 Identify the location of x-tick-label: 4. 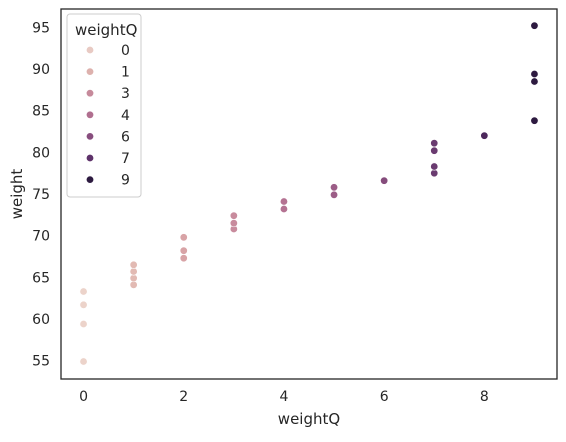
(283, 397).